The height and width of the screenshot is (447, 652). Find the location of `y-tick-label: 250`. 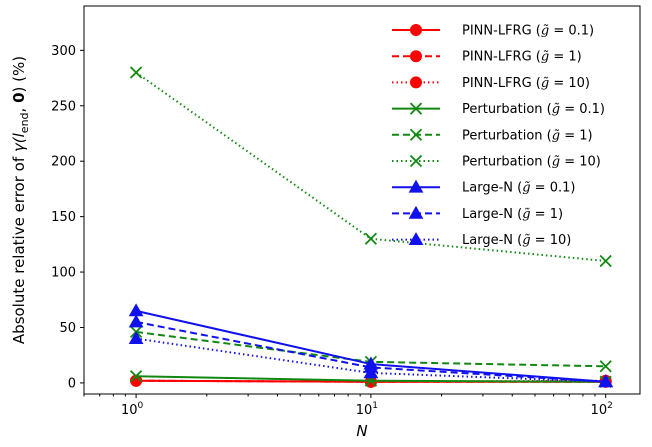

y-tick-label: 250 is located at coordinates (63, 106).